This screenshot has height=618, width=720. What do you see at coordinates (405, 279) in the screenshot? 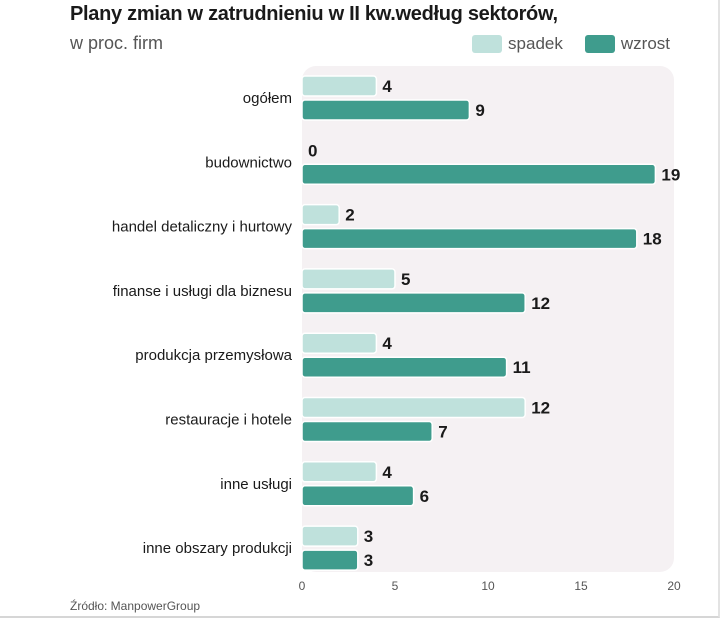
I see `data-label-spadek: 5` at bounding box center [405, 279].